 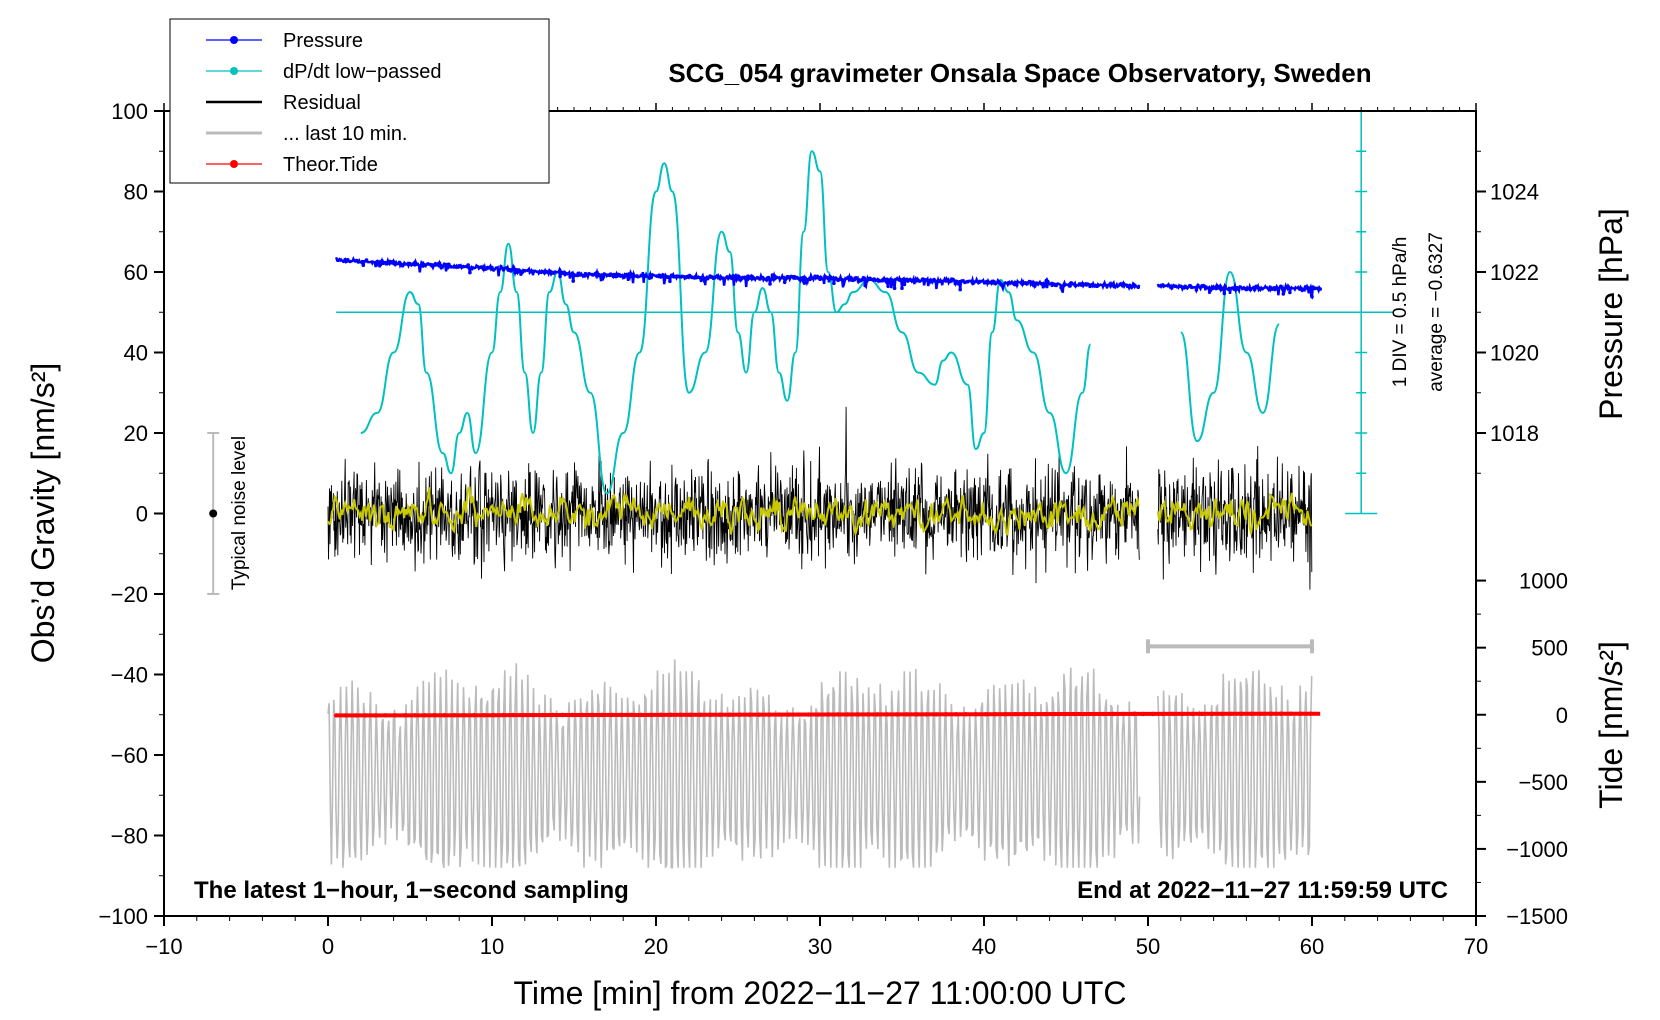 I want to click on pressure-tick-label: 1024, so click(x=1514, y=192).